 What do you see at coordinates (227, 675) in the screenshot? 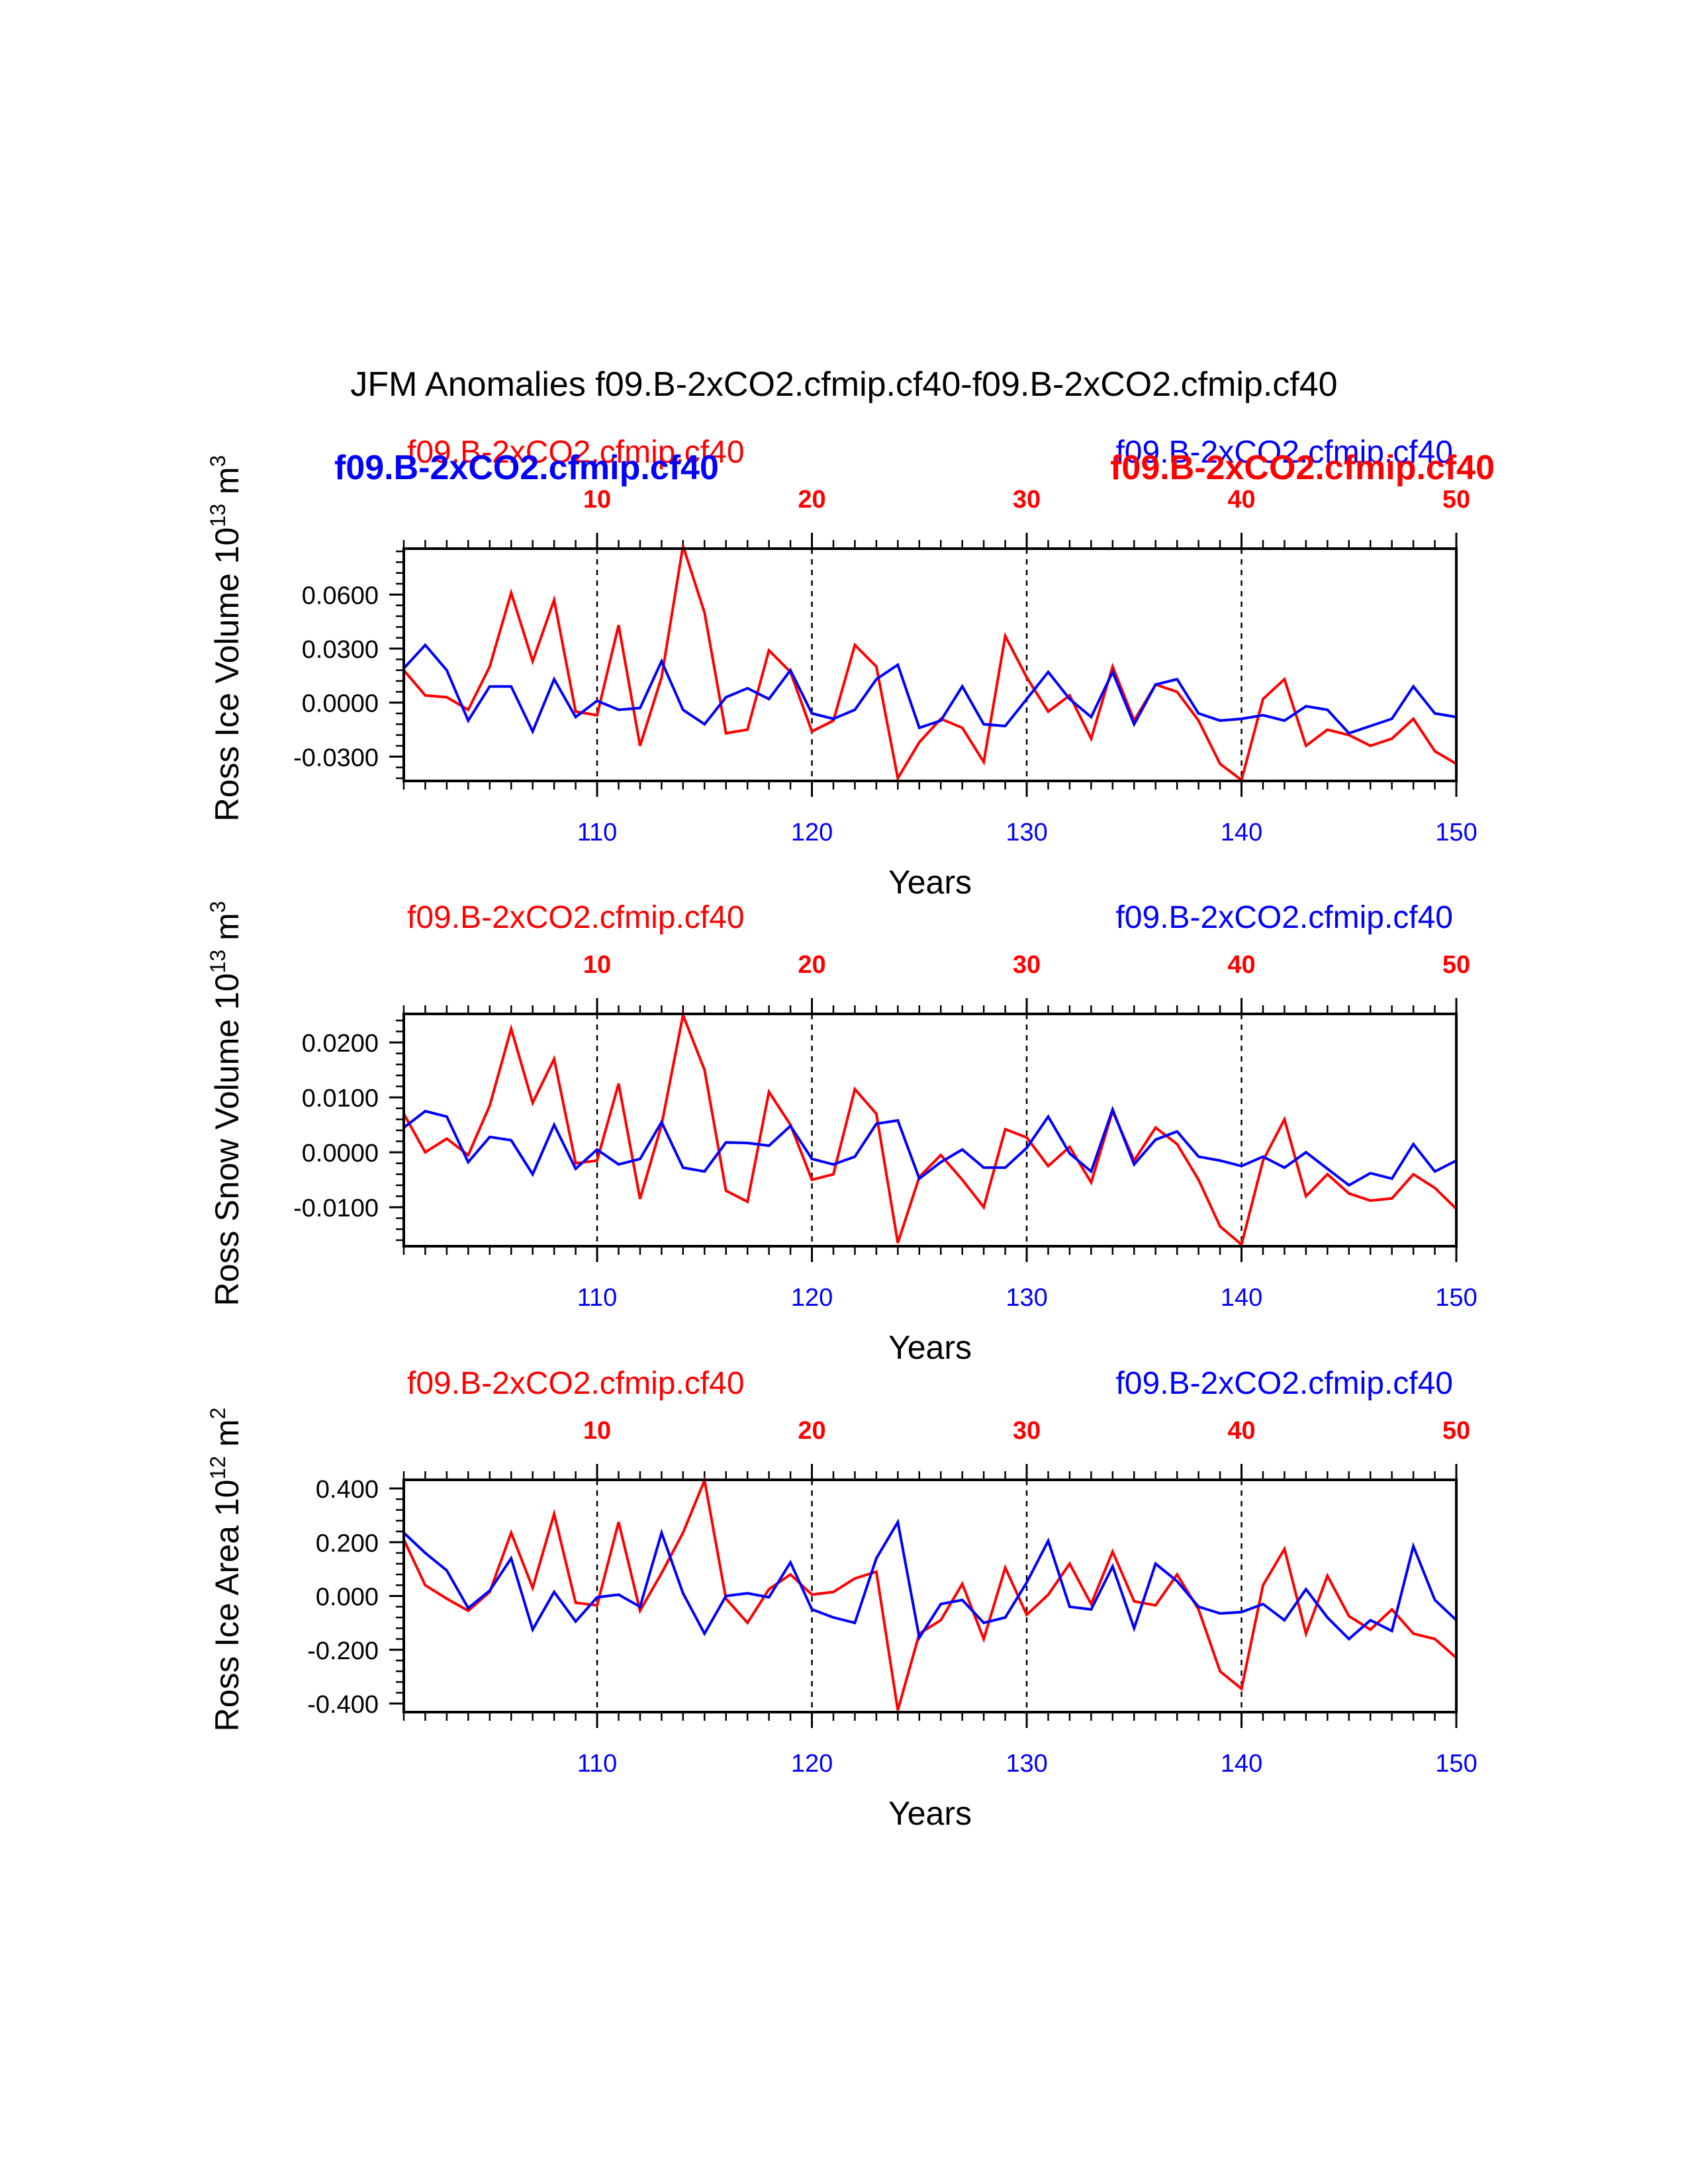
I see `y-label-text: Ross Ice Volume 10` at bounding box center [227, 675].